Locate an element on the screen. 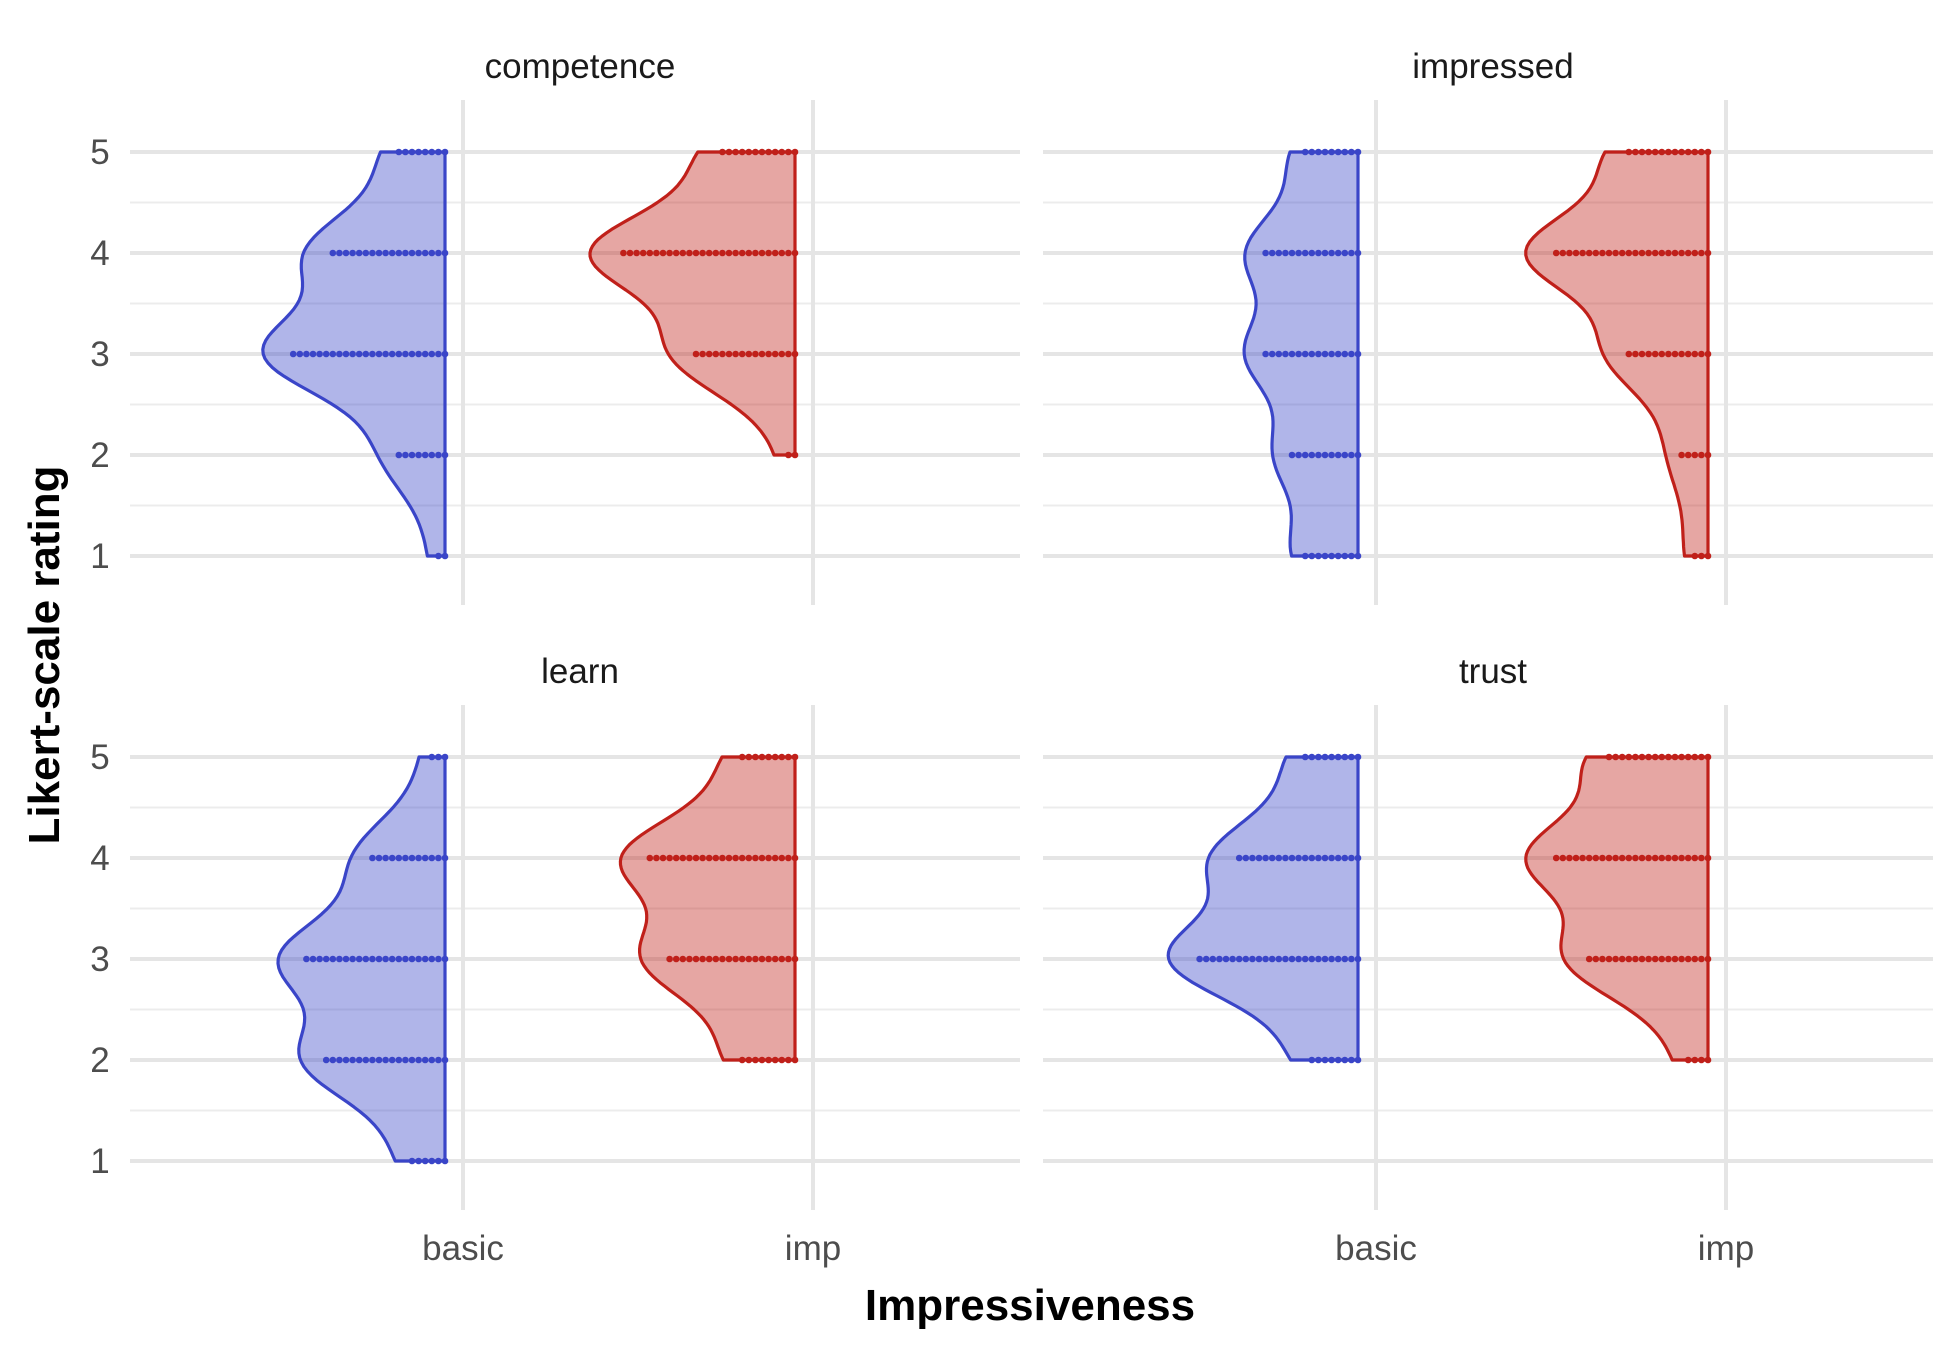 Image resolution: width=1950 pixels, height=1350 pixels. facet-strip-label: learn is located at coordinates (580, 671).